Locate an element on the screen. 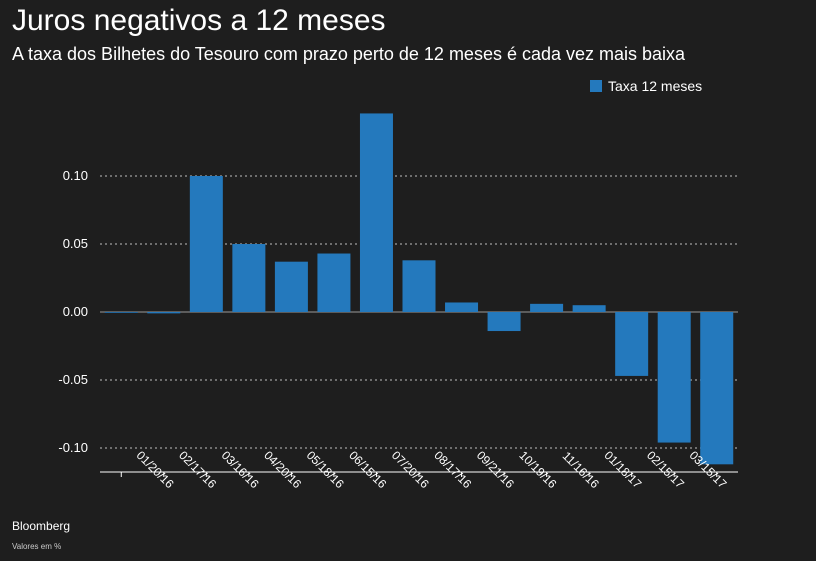 Image resolution: width=816 pixels, height=561 pixels. x-tick-label: 05/18/16 is located at coordinates (325, 469).